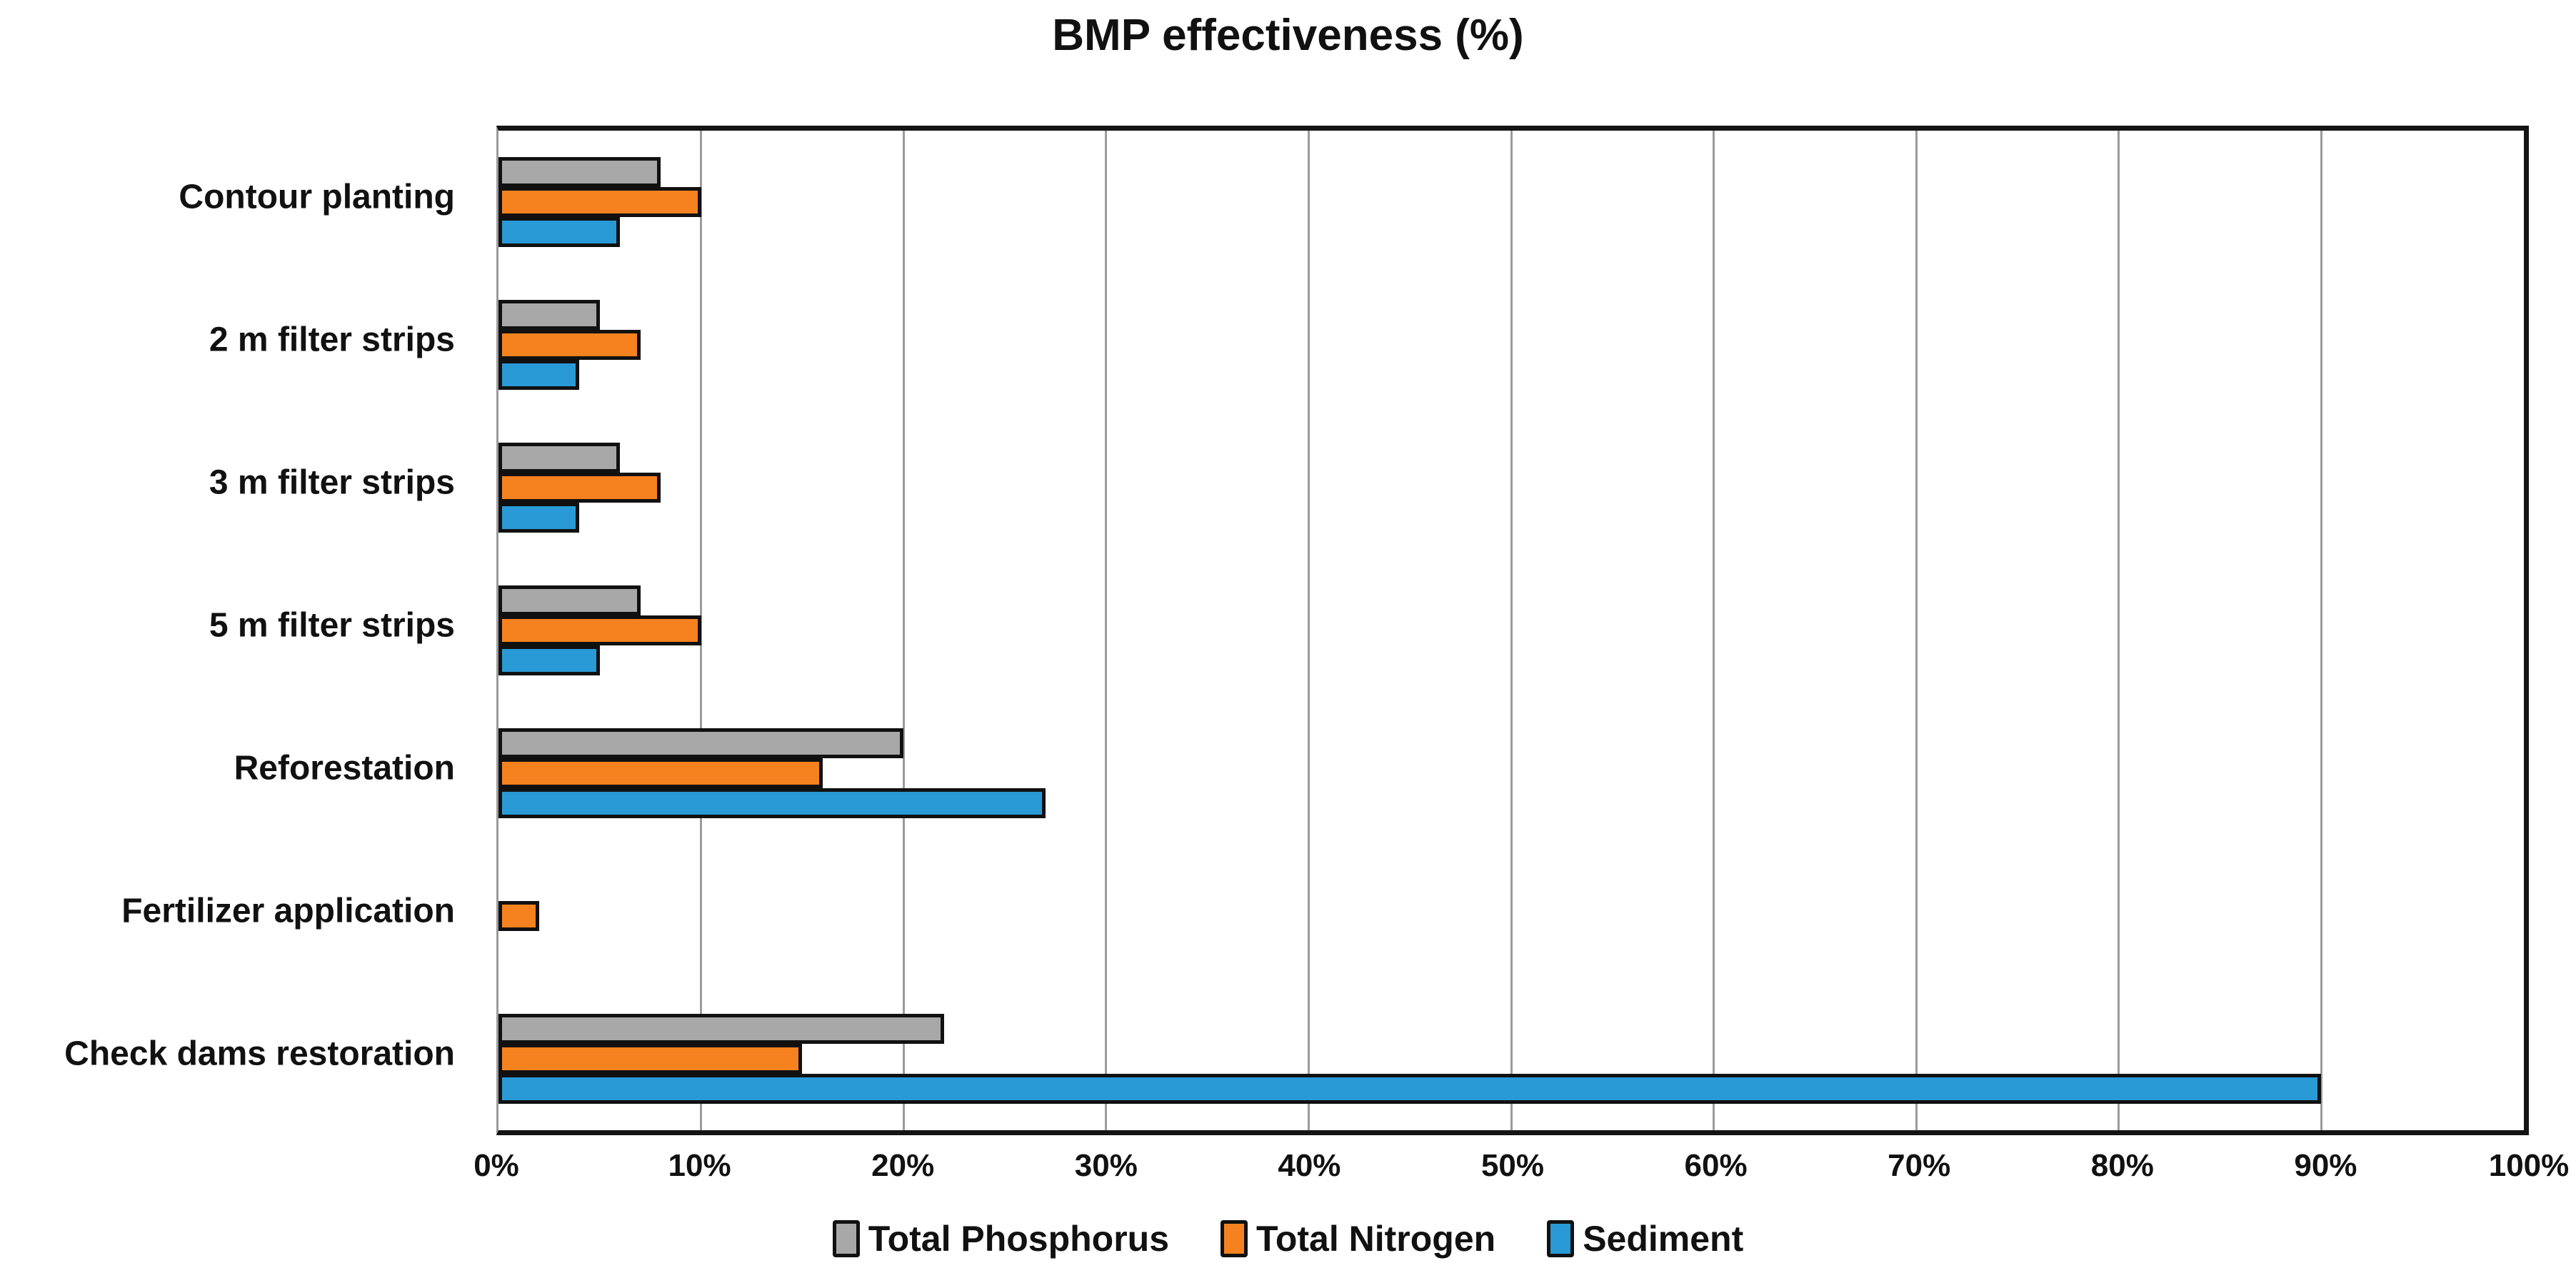 The width and height of the screenshot is (2576, 1288). Describe the element at coordinates (496, 1165) in the screenshot. I see `x-tick-label: 0%` at that location.